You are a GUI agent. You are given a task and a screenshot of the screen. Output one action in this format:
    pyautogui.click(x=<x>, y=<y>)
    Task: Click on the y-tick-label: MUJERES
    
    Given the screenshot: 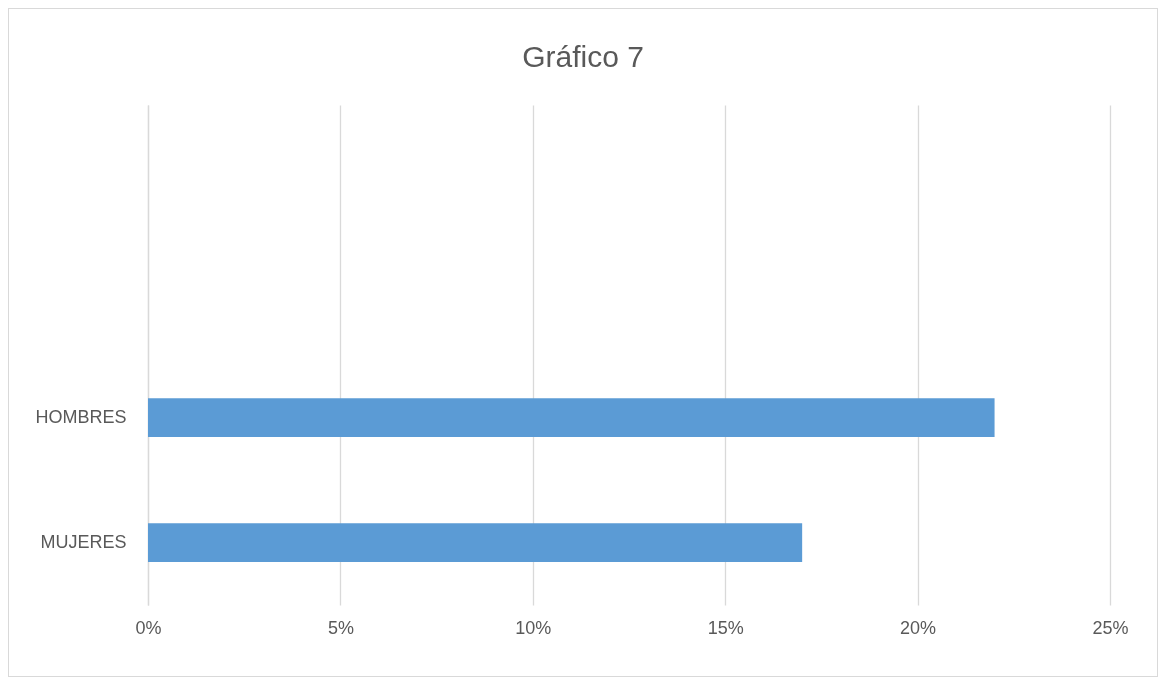 What is the action you would take?
    pyautogui.click(x=83, y=541)
    